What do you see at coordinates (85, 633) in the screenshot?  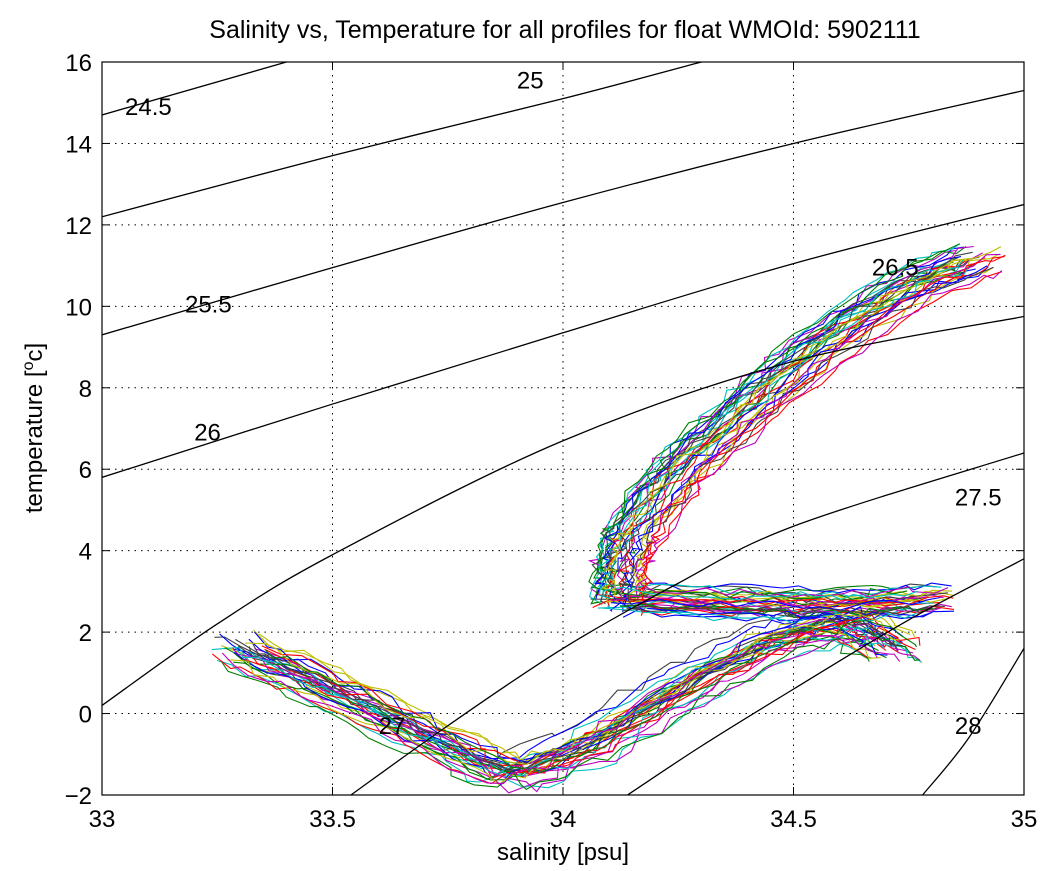 I see `y-tick-label: 2` at bounding box center [85, 633].